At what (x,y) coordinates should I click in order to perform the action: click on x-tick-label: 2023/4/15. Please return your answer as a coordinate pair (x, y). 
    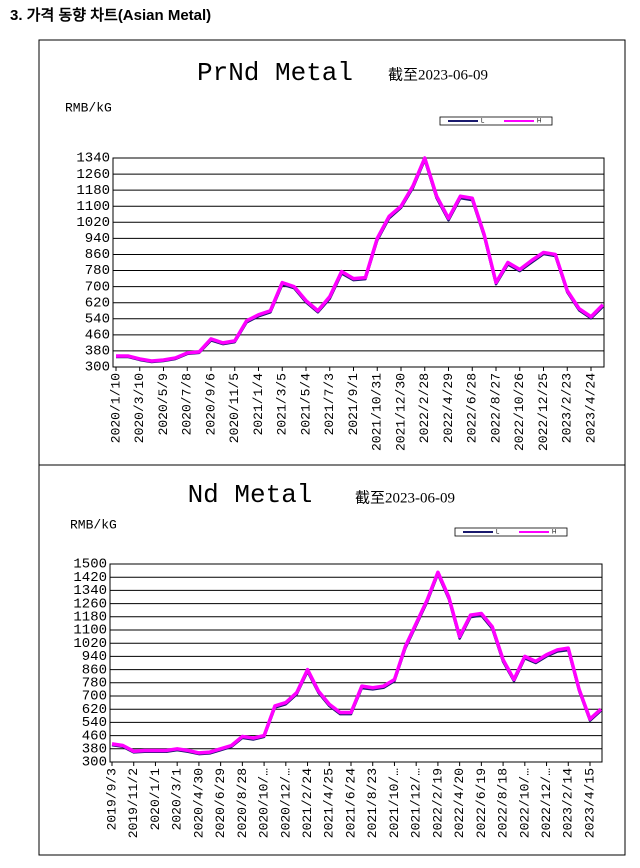
    Looking at the image, I should click on (589, 803).